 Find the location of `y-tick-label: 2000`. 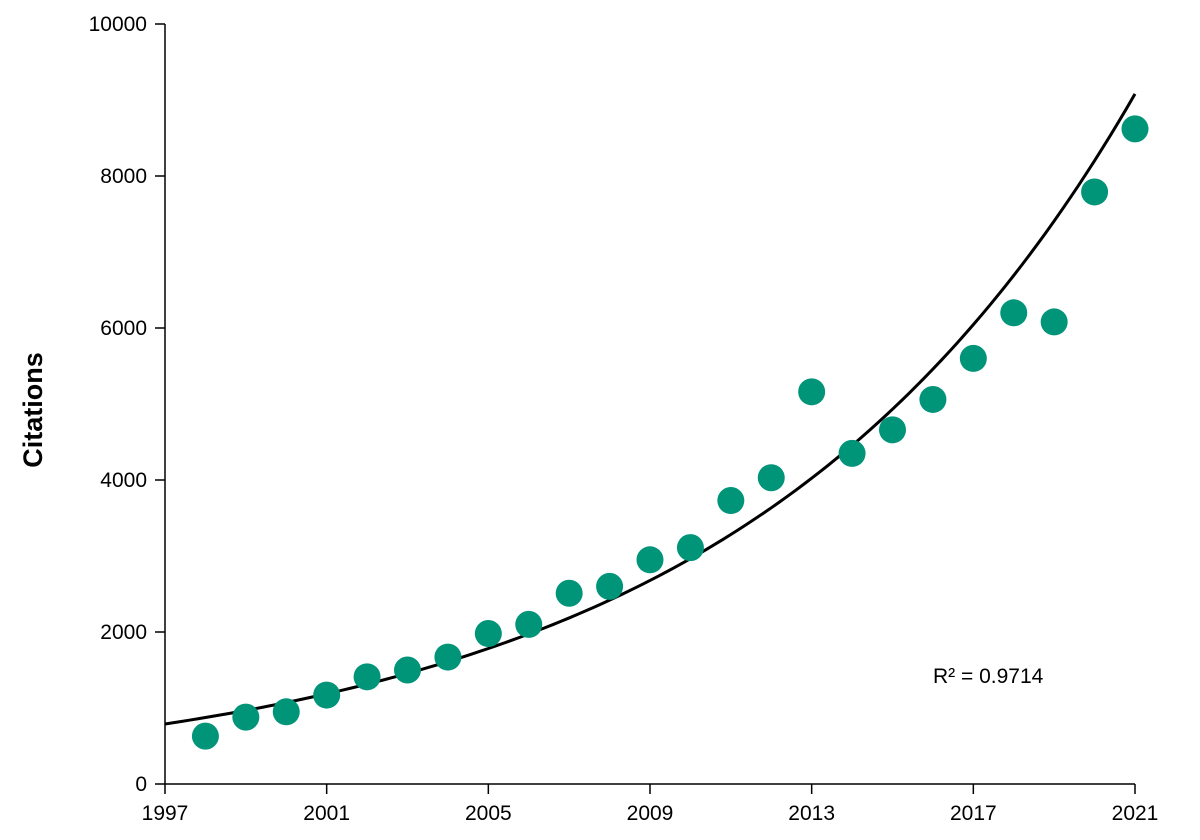

y-tick-label: 2000 is located at coordinates (123, 632).